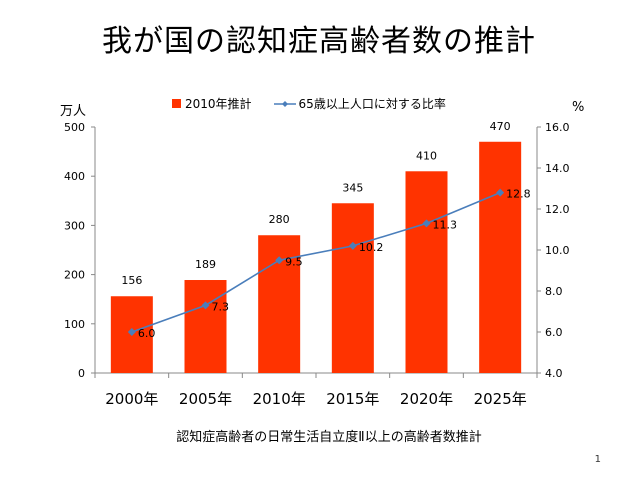  What do you see at coordinates (372, 104) in the screenshot?
I see `legend-label-line: 65歳以上人口に対する比率` at bounding box center [372, 104].